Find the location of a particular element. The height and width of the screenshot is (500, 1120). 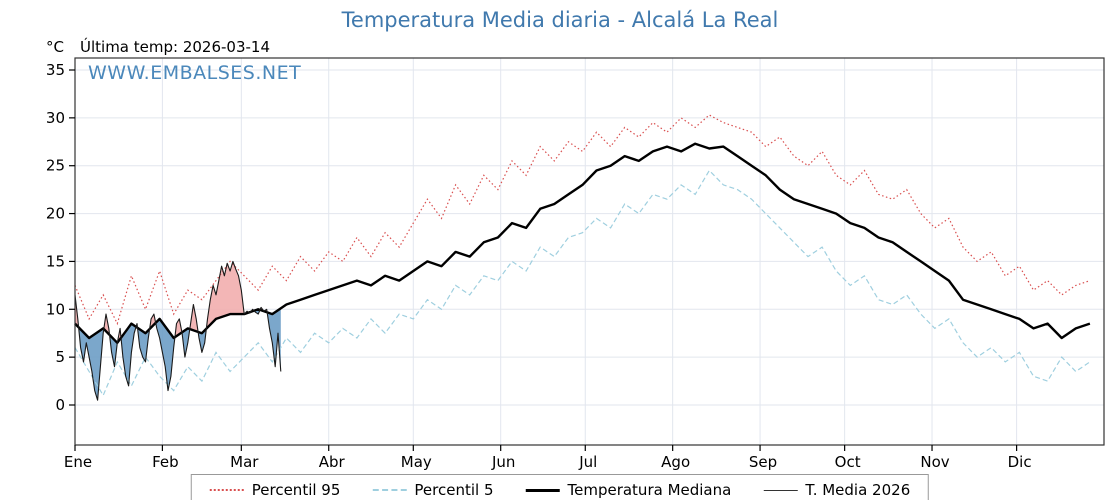

y-tick-label: 15 is located at coordinates (55, 261).